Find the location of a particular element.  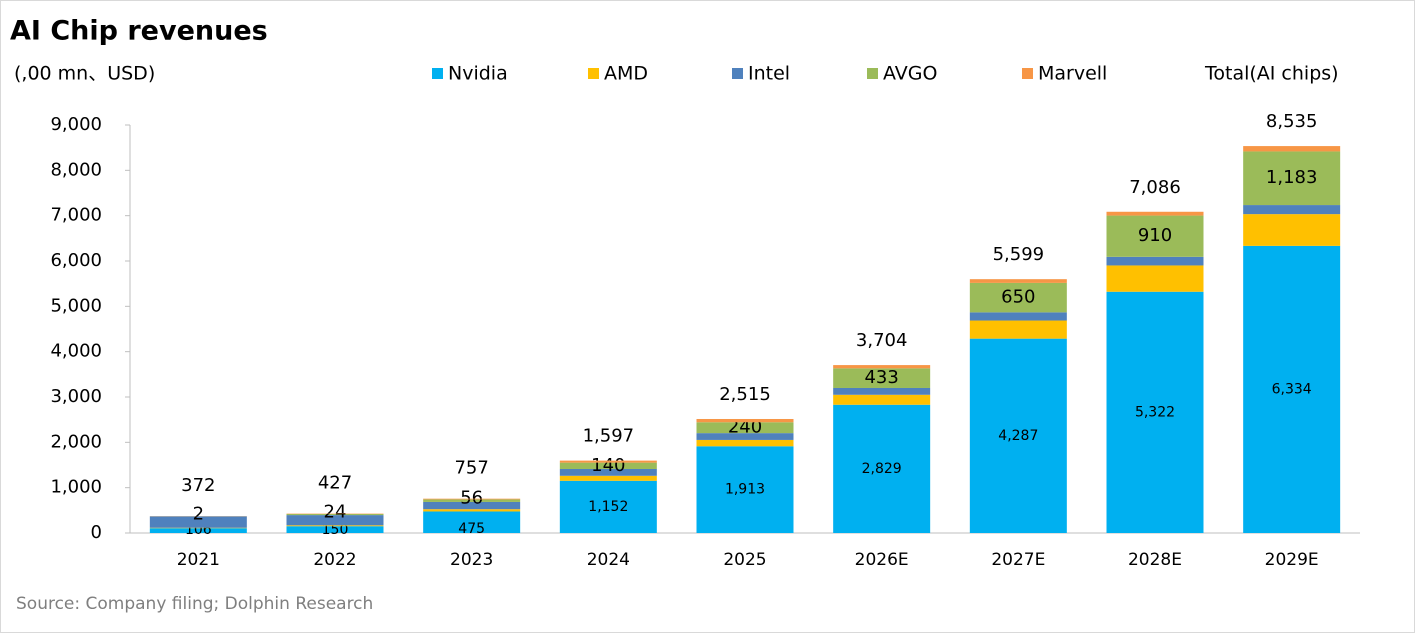

data-label: 56 is located at coordinates (471, 498).